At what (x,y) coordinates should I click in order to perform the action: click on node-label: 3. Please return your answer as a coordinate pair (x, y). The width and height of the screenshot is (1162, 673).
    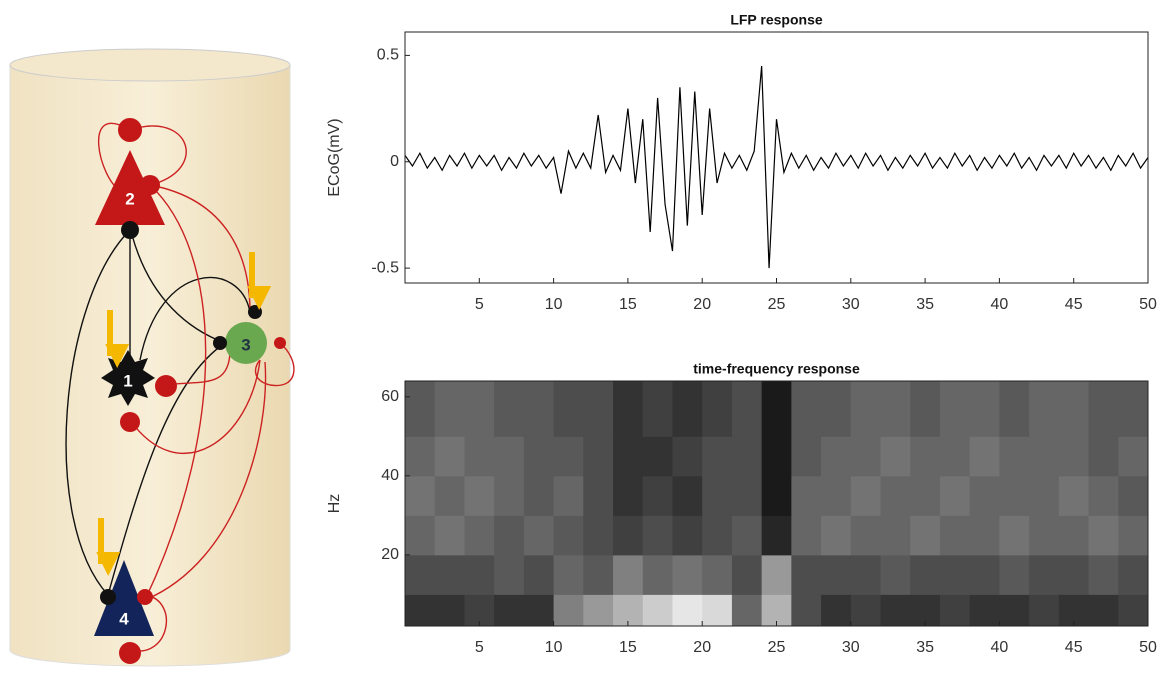
    Looking at the image, I should click on (245, 344).